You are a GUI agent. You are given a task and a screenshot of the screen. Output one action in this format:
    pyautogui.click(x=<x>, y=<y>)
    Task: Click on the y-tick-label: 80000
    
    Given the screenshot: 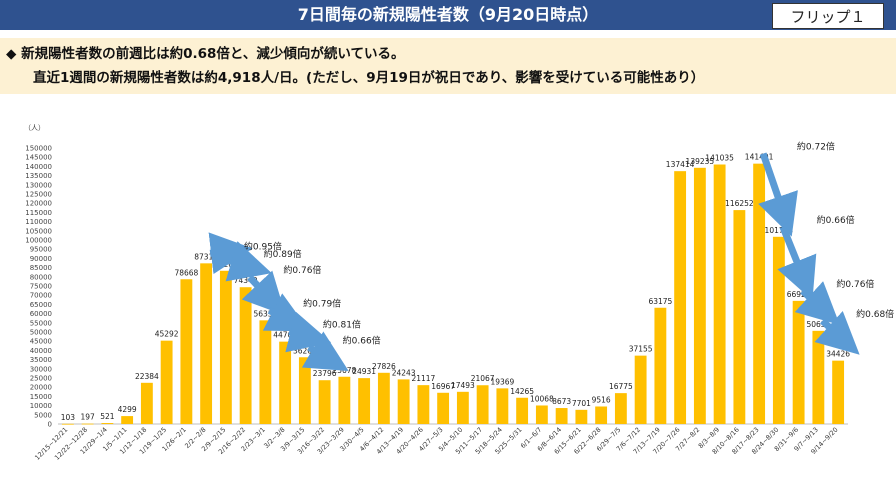 What is the action you would take?
    pyautogui.click(x=41, y=277)
    